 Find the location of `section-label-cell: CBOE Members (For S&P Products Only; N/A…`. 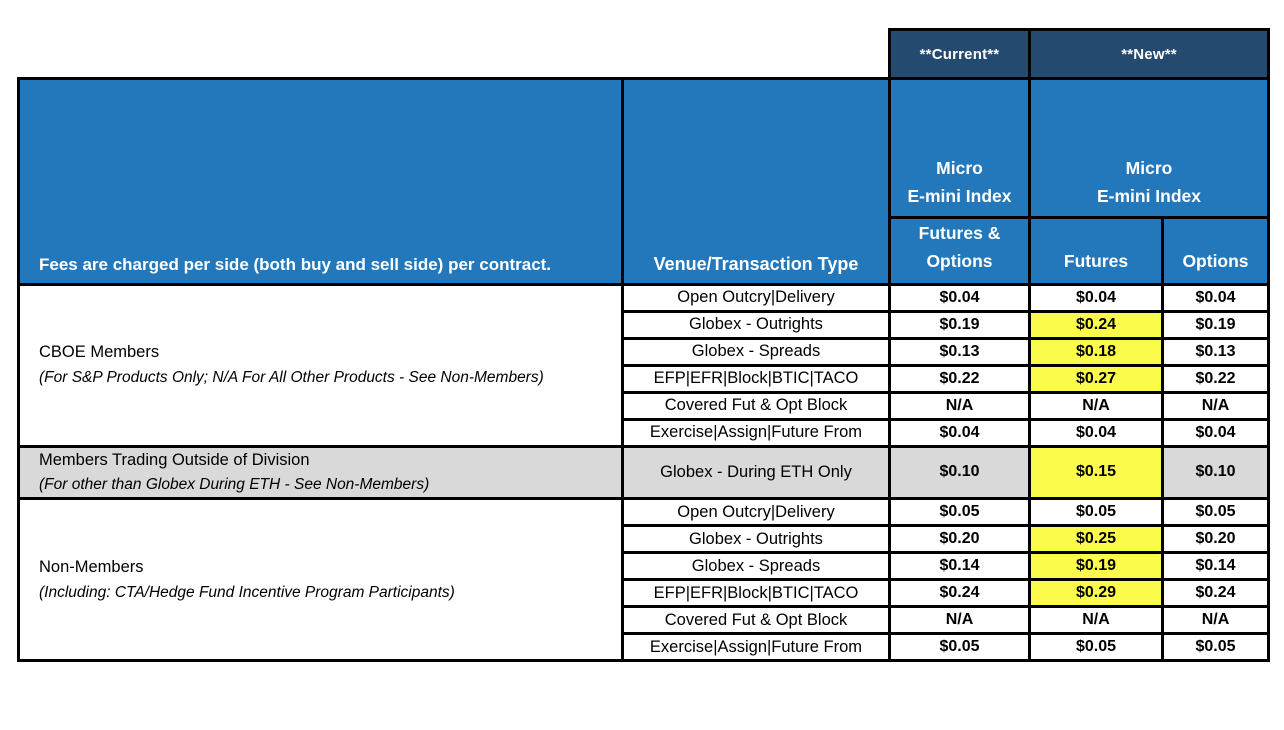

section-label-cell: CBOE Members (For S&P Products Only; N/A… is located at coordinates (320, 365).